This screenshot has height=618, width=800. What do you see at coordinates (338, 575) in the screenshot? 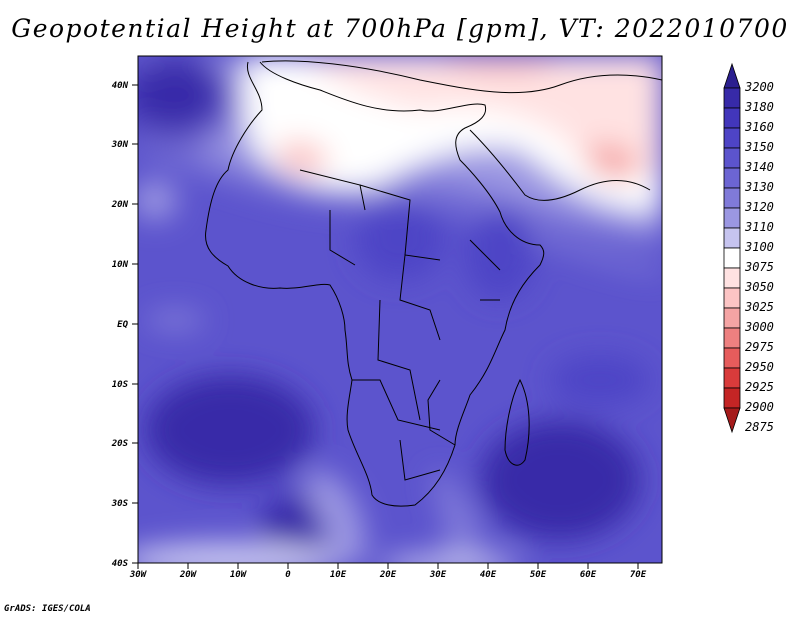
I see `lon-label: 10E` at bounding box center [338, 575].